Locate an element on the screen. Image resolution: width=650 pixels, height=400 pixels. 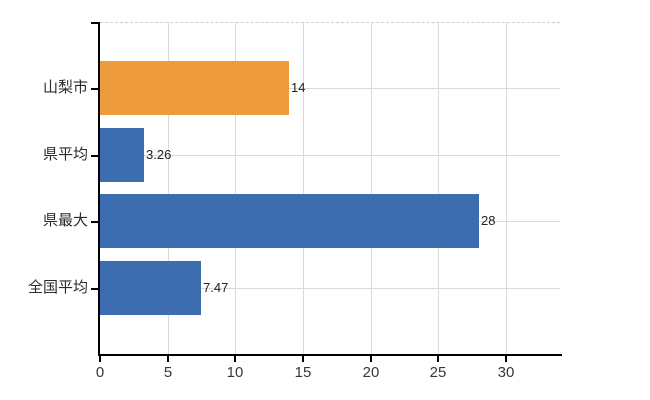
bar-value-label: 14 is located at coordinates (298, 87).